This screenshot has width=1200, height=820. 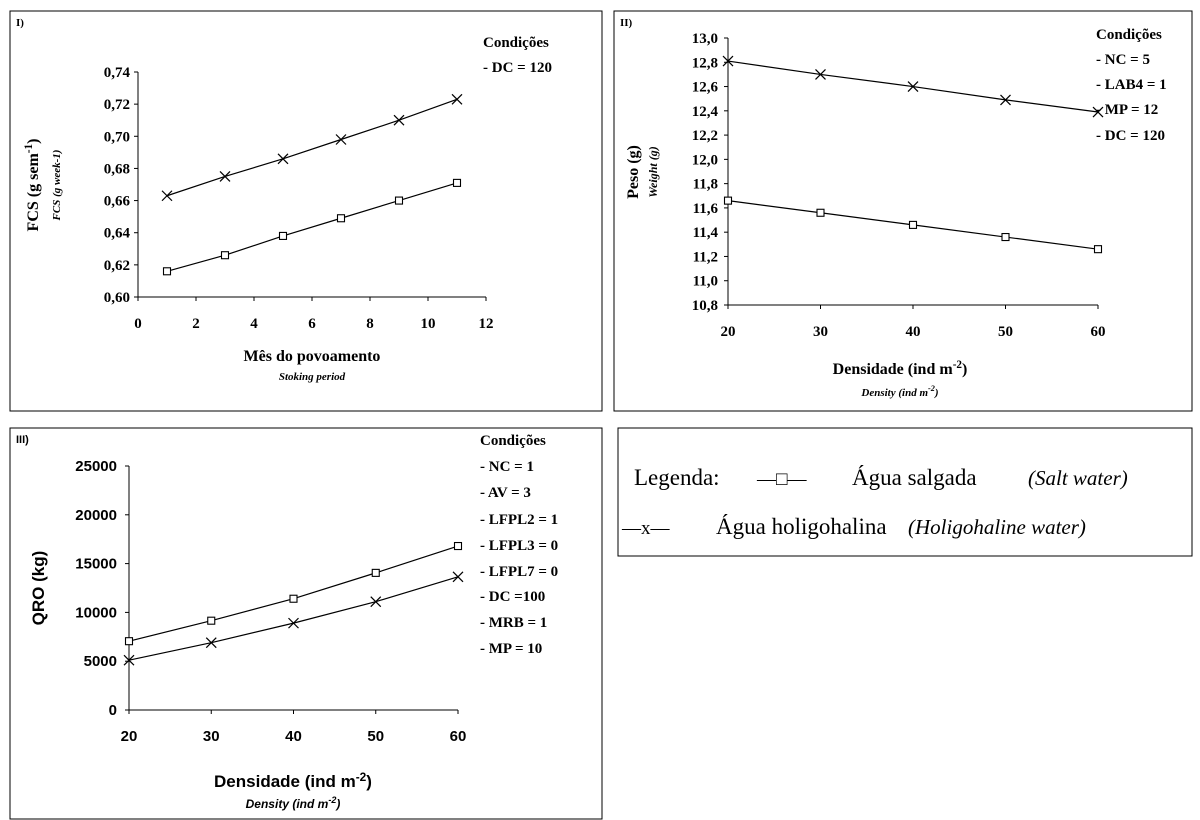 What do you see at coordinates (117, 202) in the screenshot?
I see `y-tick-label: 0,66` at bounding box center [117, 202].